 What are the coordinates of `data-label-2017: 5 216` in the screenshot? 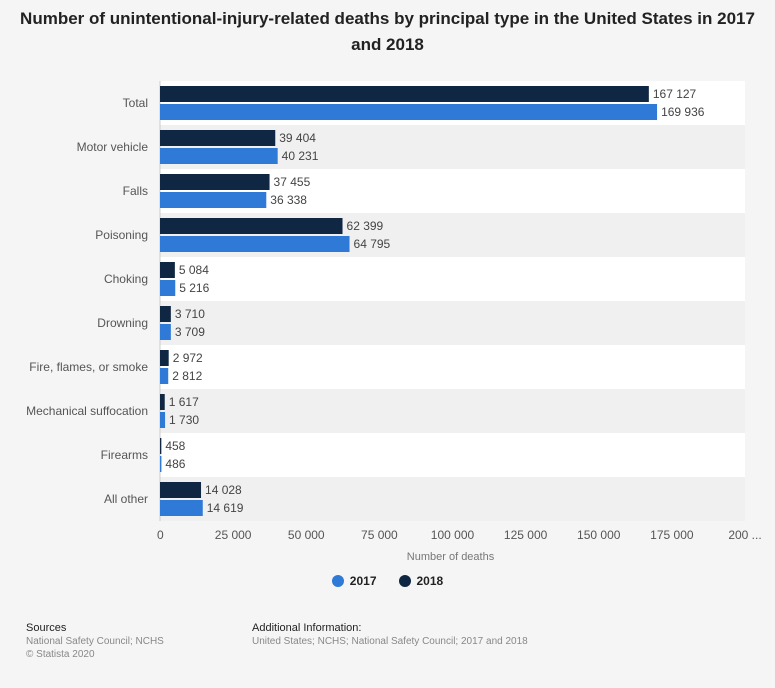 It's located at (194, 288).